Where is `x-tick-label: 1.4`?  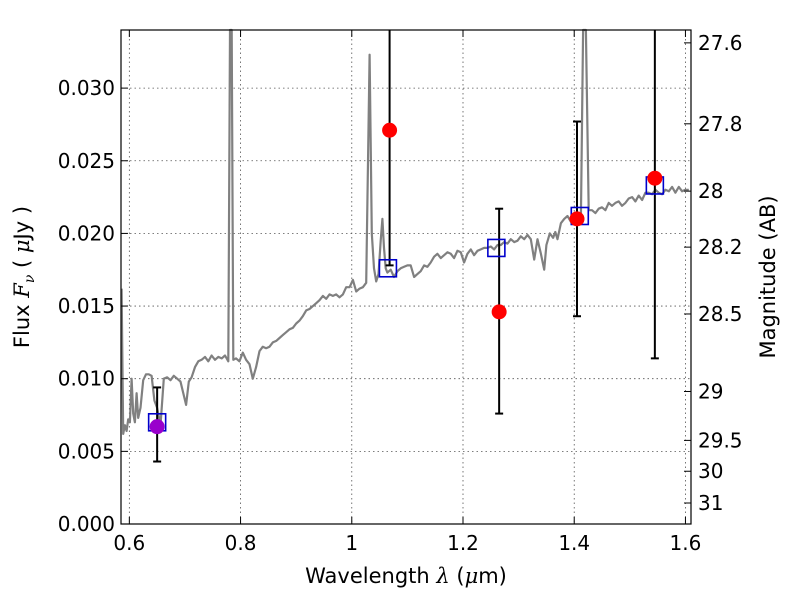
x-tick-label: 1.4 is located at coordinates (574, 543).